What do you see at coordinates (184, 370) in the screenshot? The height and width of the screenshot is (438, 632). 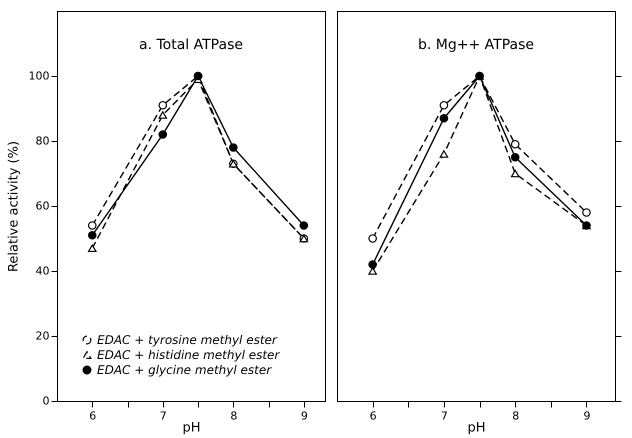 I see `legend-label: EDAC + glycine methyl ester` at bounding box center [184, 370].